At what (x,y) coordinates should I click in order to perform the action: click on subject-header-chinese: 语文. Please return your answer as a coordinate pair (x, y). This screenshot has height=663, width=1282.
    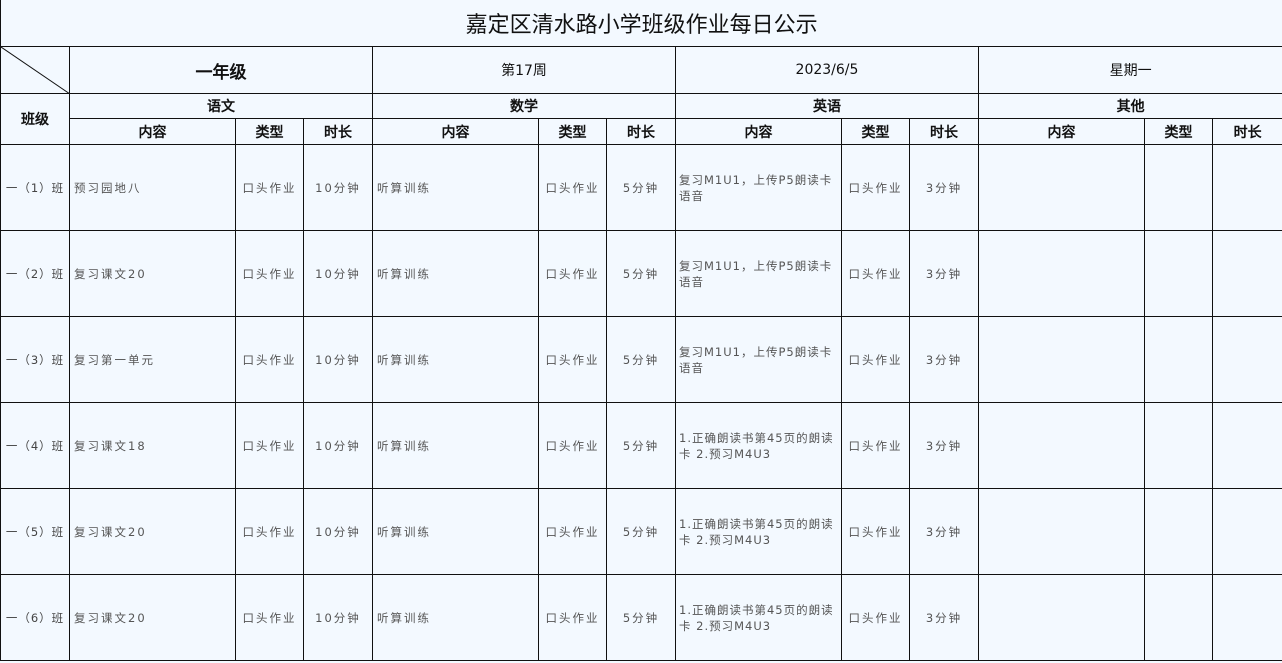
    Looking at the image, I should click on (221, 106).